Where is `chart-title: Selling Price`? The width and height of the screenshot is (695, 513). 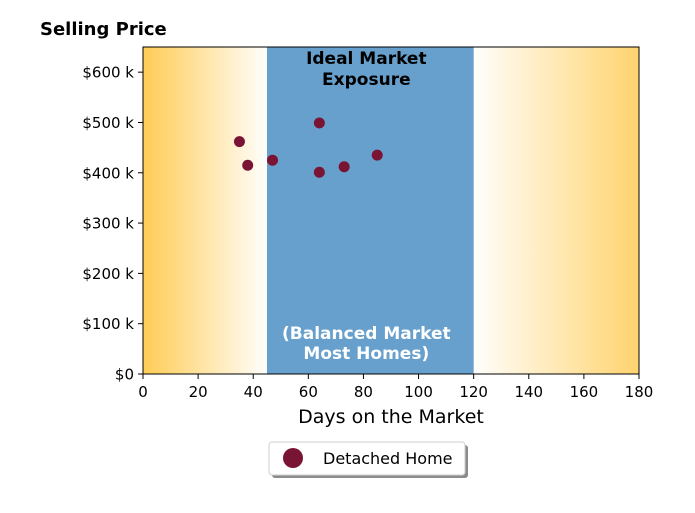
chart-title: Selling Price is located at coordinates (103, 29).